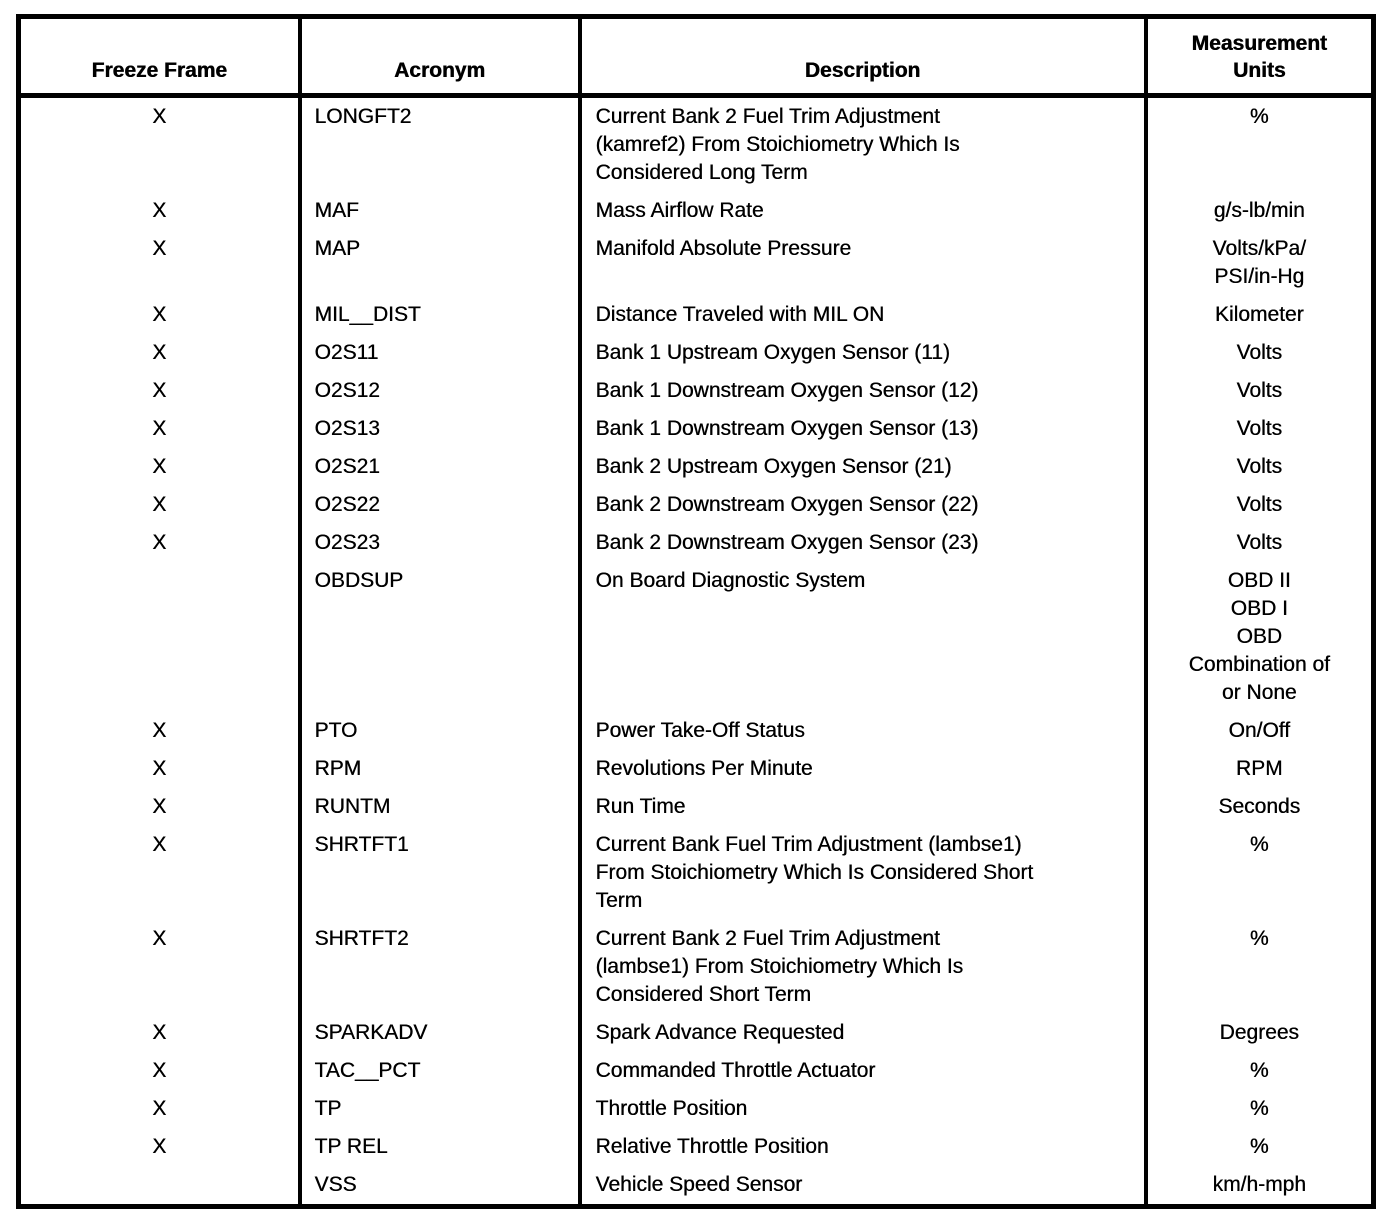 This screenshot has height=1230, width=1392. Describe the element at coordinates (438, 1033) in the screenshot. I see `acronym-cell: SPARKADV` at that location.